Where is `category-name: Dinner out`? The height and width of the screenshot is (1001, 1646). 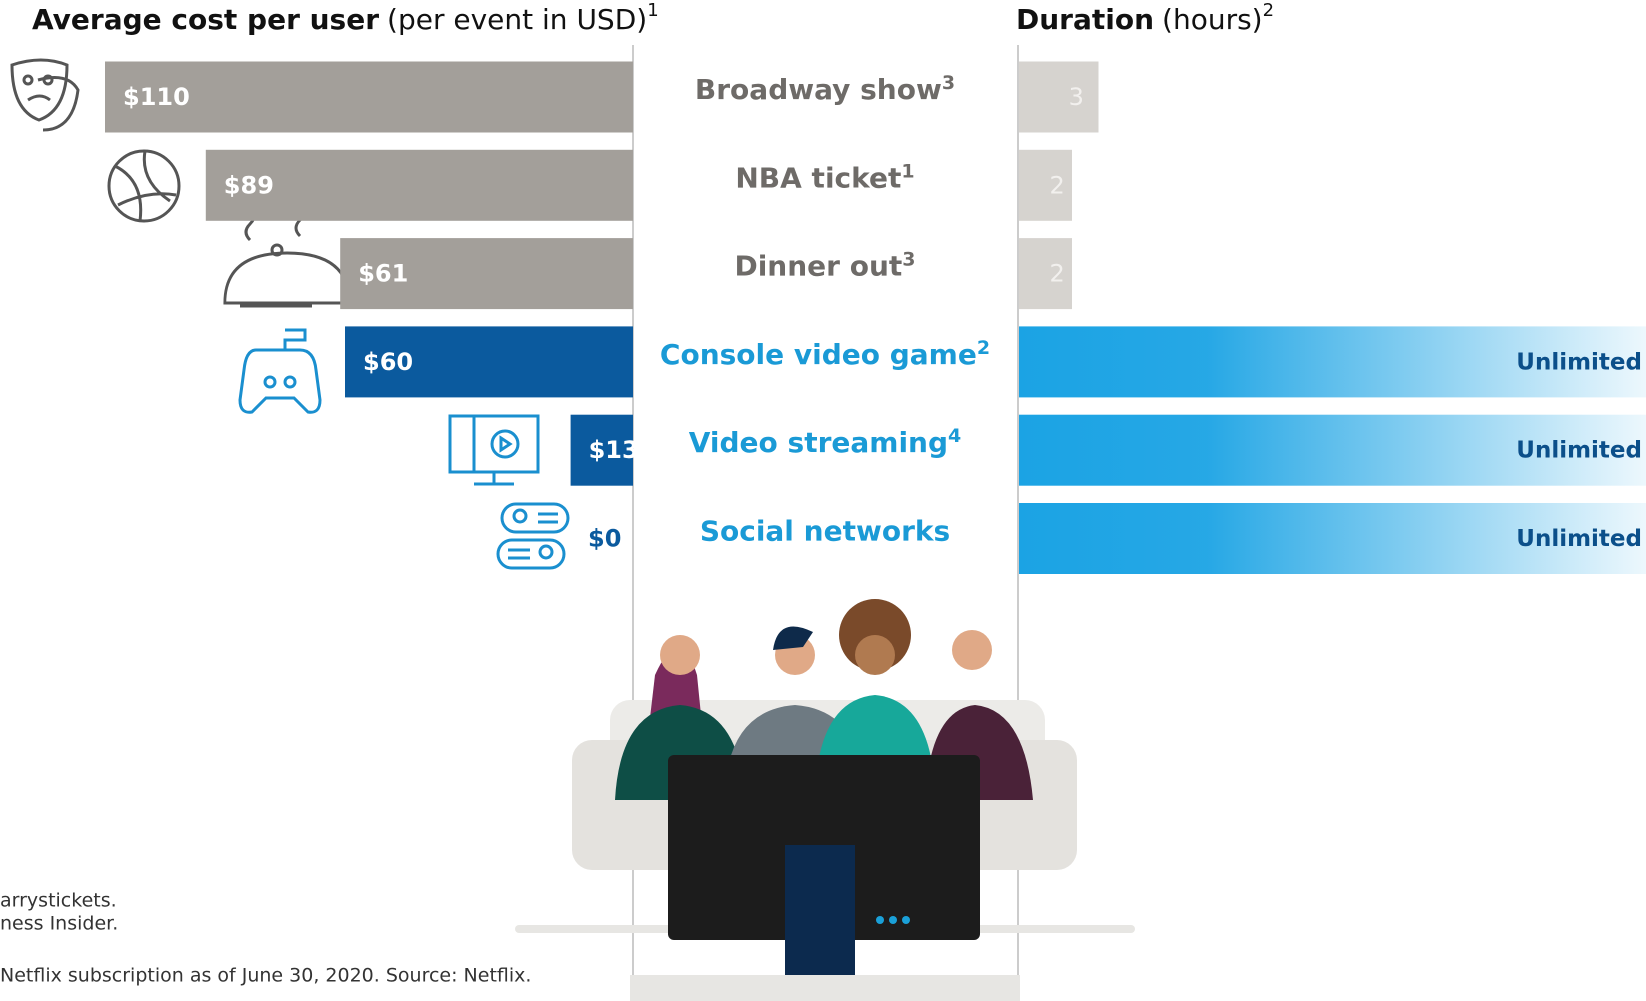 category-name: Dinner out is located at coordinates (818, 266).